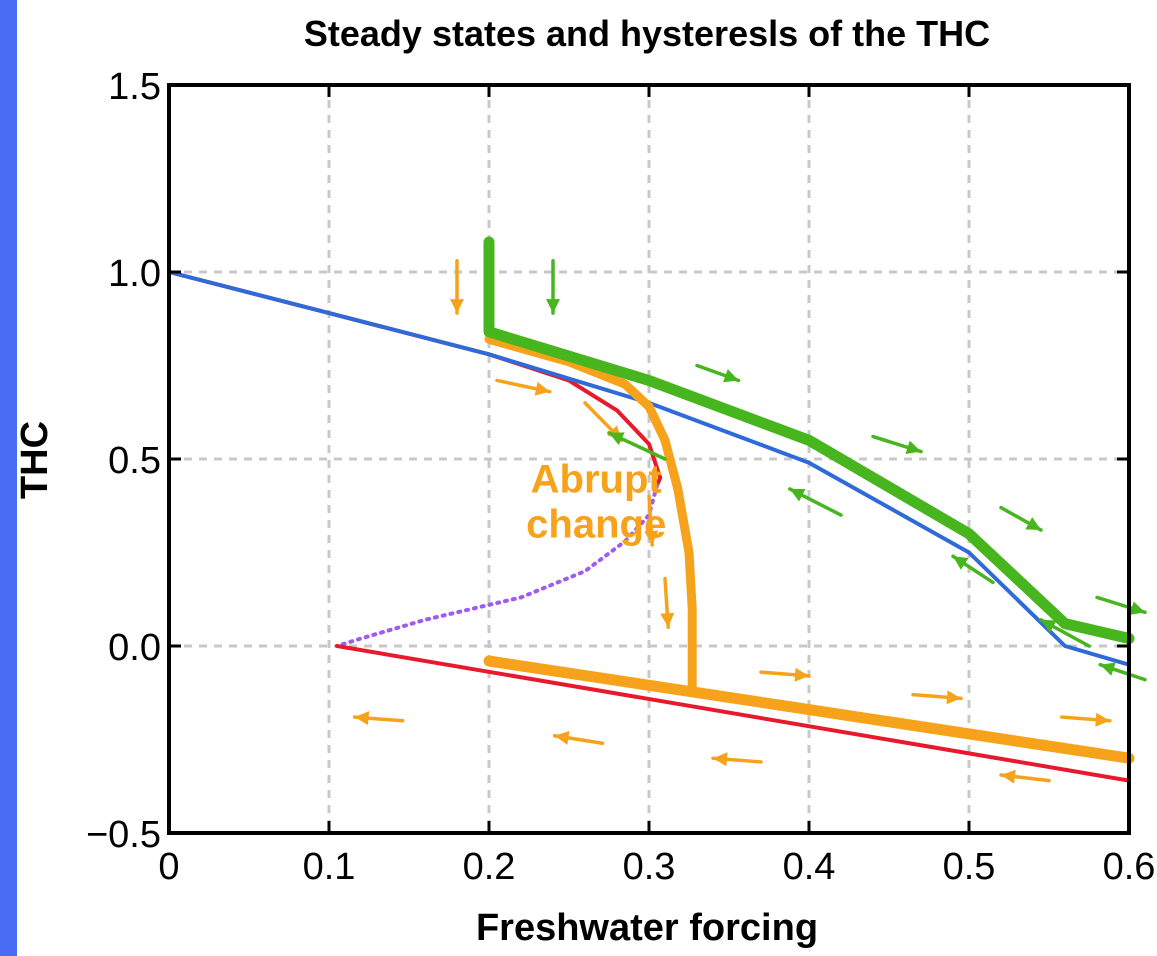 The image size is (1157, 956). What do you see at coordinates (649, 867) in the screenshot?
I see `x-tick-label: 0.3` at bounding box center [649, 867].